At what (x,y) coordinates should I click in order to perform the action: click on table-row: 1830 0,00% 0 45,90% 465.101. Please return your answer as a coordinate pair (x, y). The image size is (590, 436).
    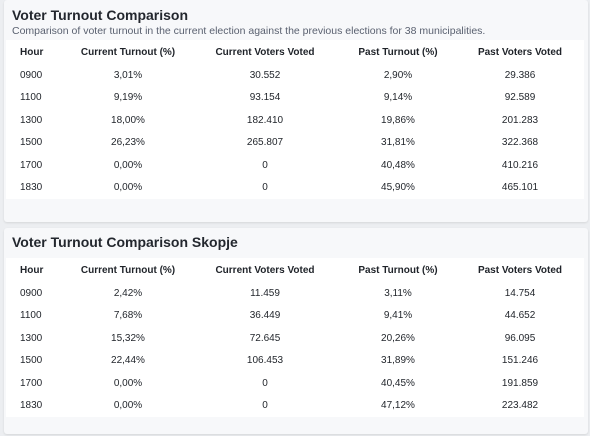
    Looking at the image, I should click on (295, 188).